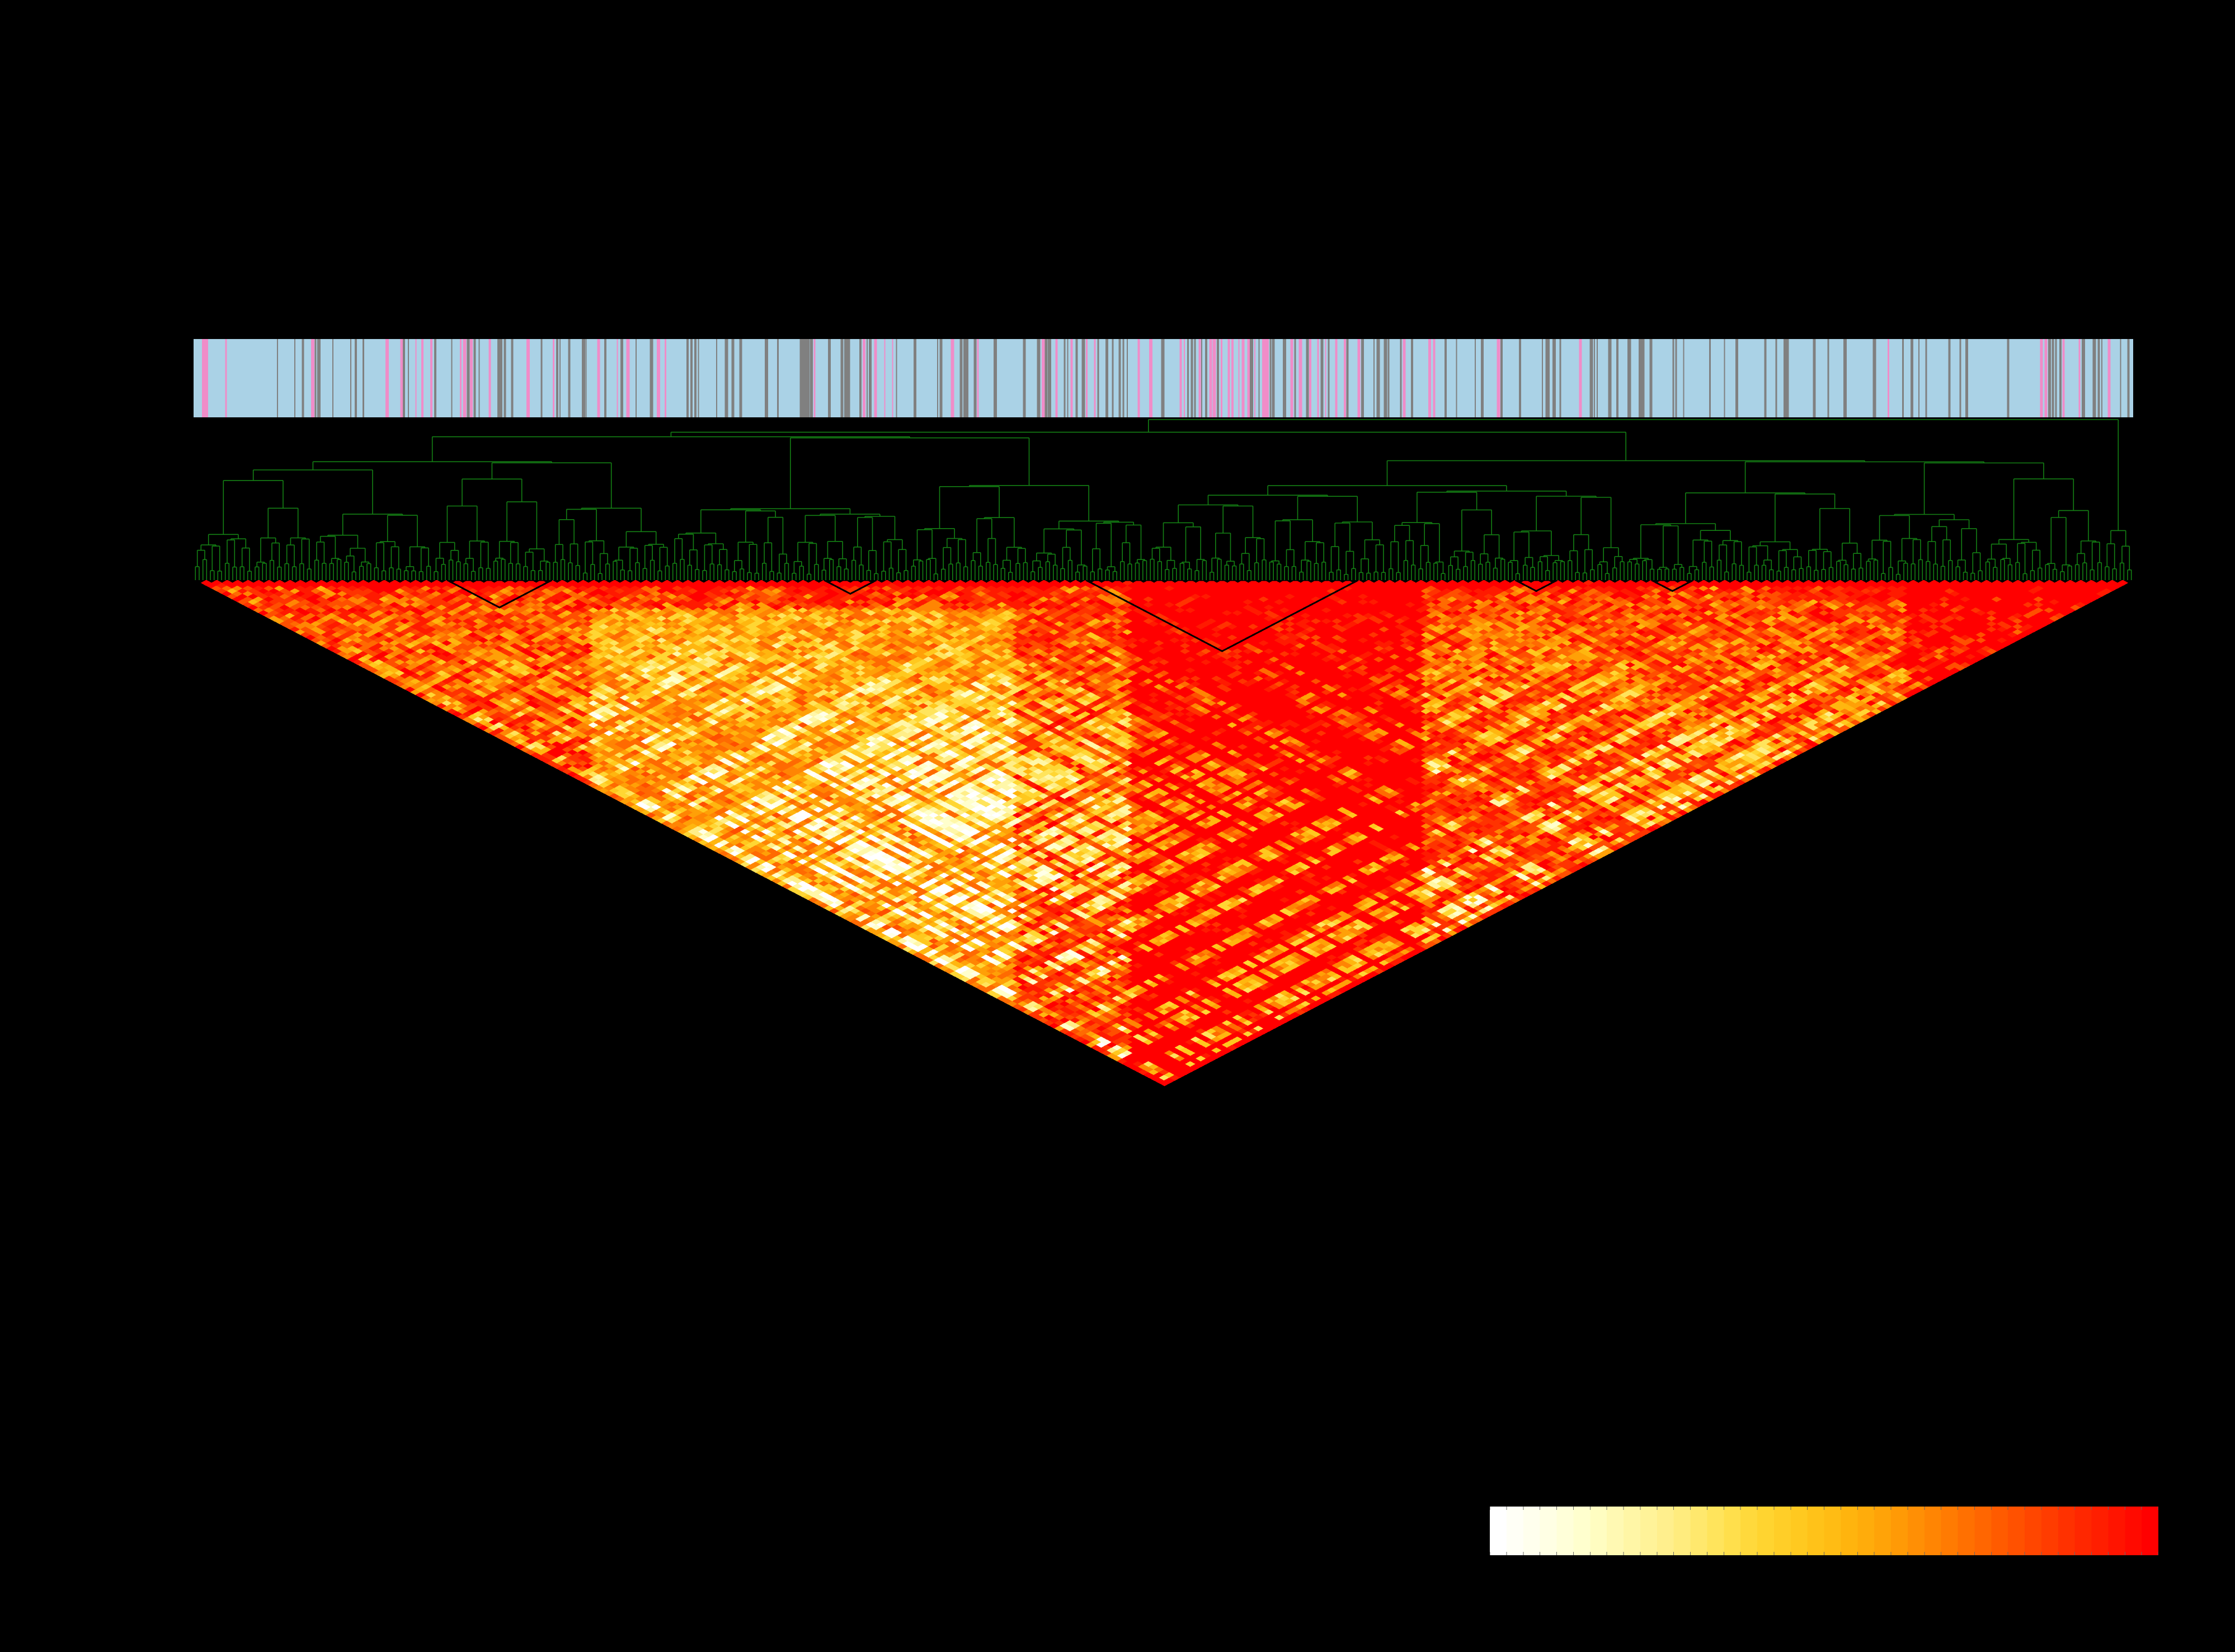 The height and width of the screenshot is (1652, 2235). I want to click on hierarchical-clustering-dendrogram, so click(1163, 499).